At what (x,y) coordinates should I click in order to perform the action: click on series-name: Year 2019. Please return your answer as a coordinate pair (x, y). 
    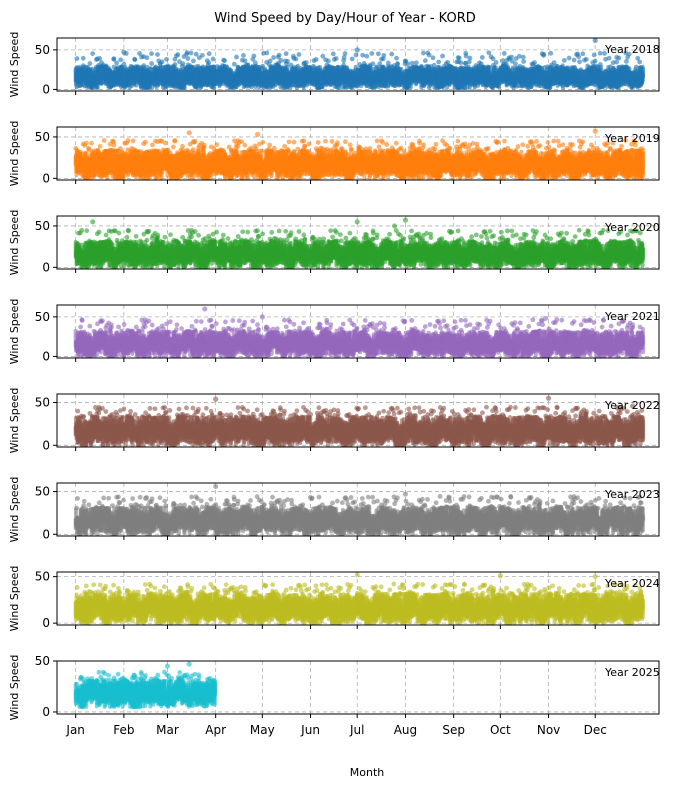
    Looking at the image, I should click on (632, 138).